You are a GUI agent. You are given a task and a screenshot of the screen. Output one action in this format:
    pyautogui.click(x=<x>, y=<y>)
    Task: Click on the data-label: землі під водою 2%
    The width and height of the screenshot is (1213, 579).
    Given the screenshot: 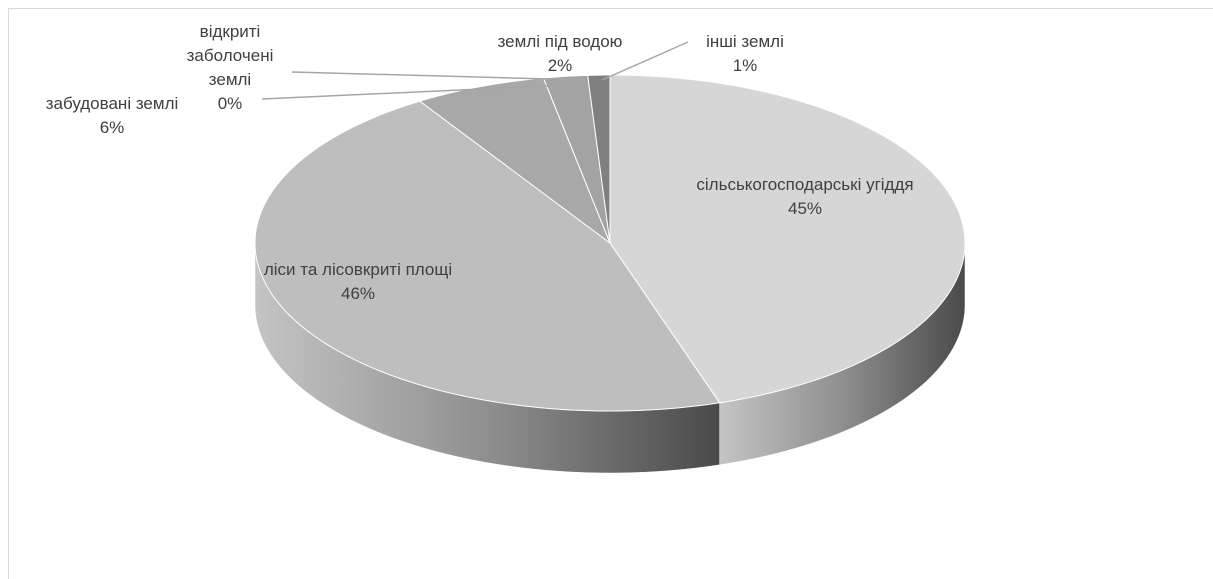 What is the action you would take?
    pyautogui.click(x=560, y=54)
    